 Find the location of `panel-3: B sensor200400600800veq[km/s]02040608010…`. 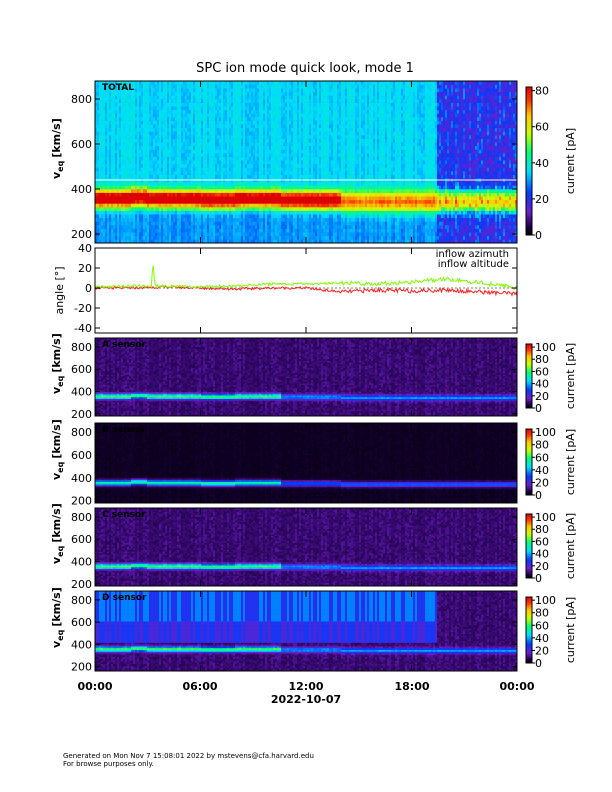

panel-3: B sensor200400600800veq[km/s]02040608010… is located at coordinates (313, 463).